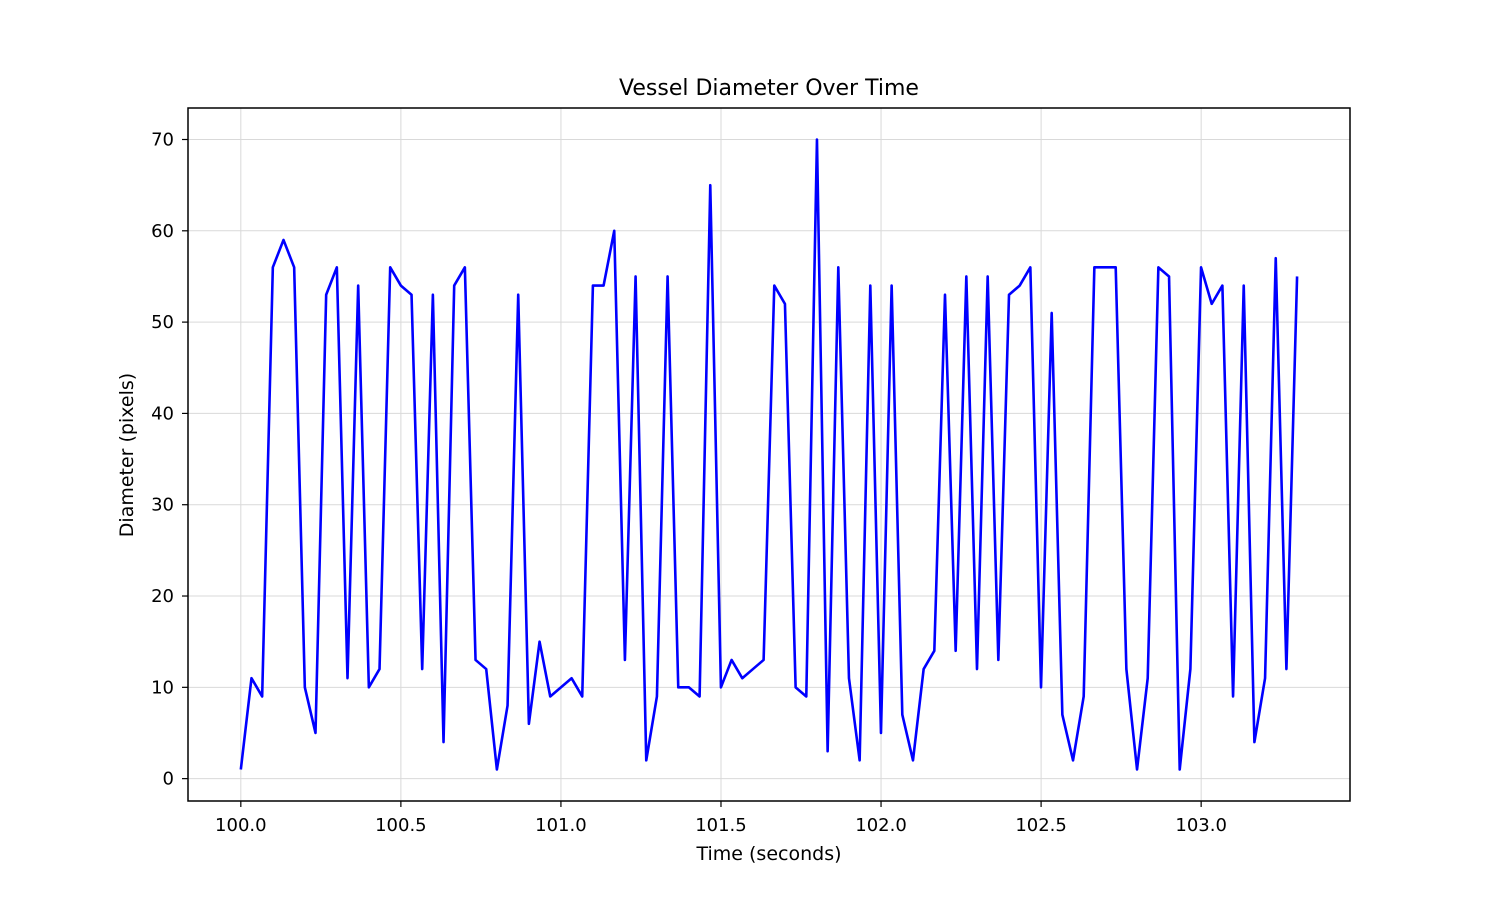 Image resolution: width=1500 pixels, height=900 pixels. Describe the element at coordinates (162, 322) in the screenshot. I see `y-tick-label: 50` at that location.